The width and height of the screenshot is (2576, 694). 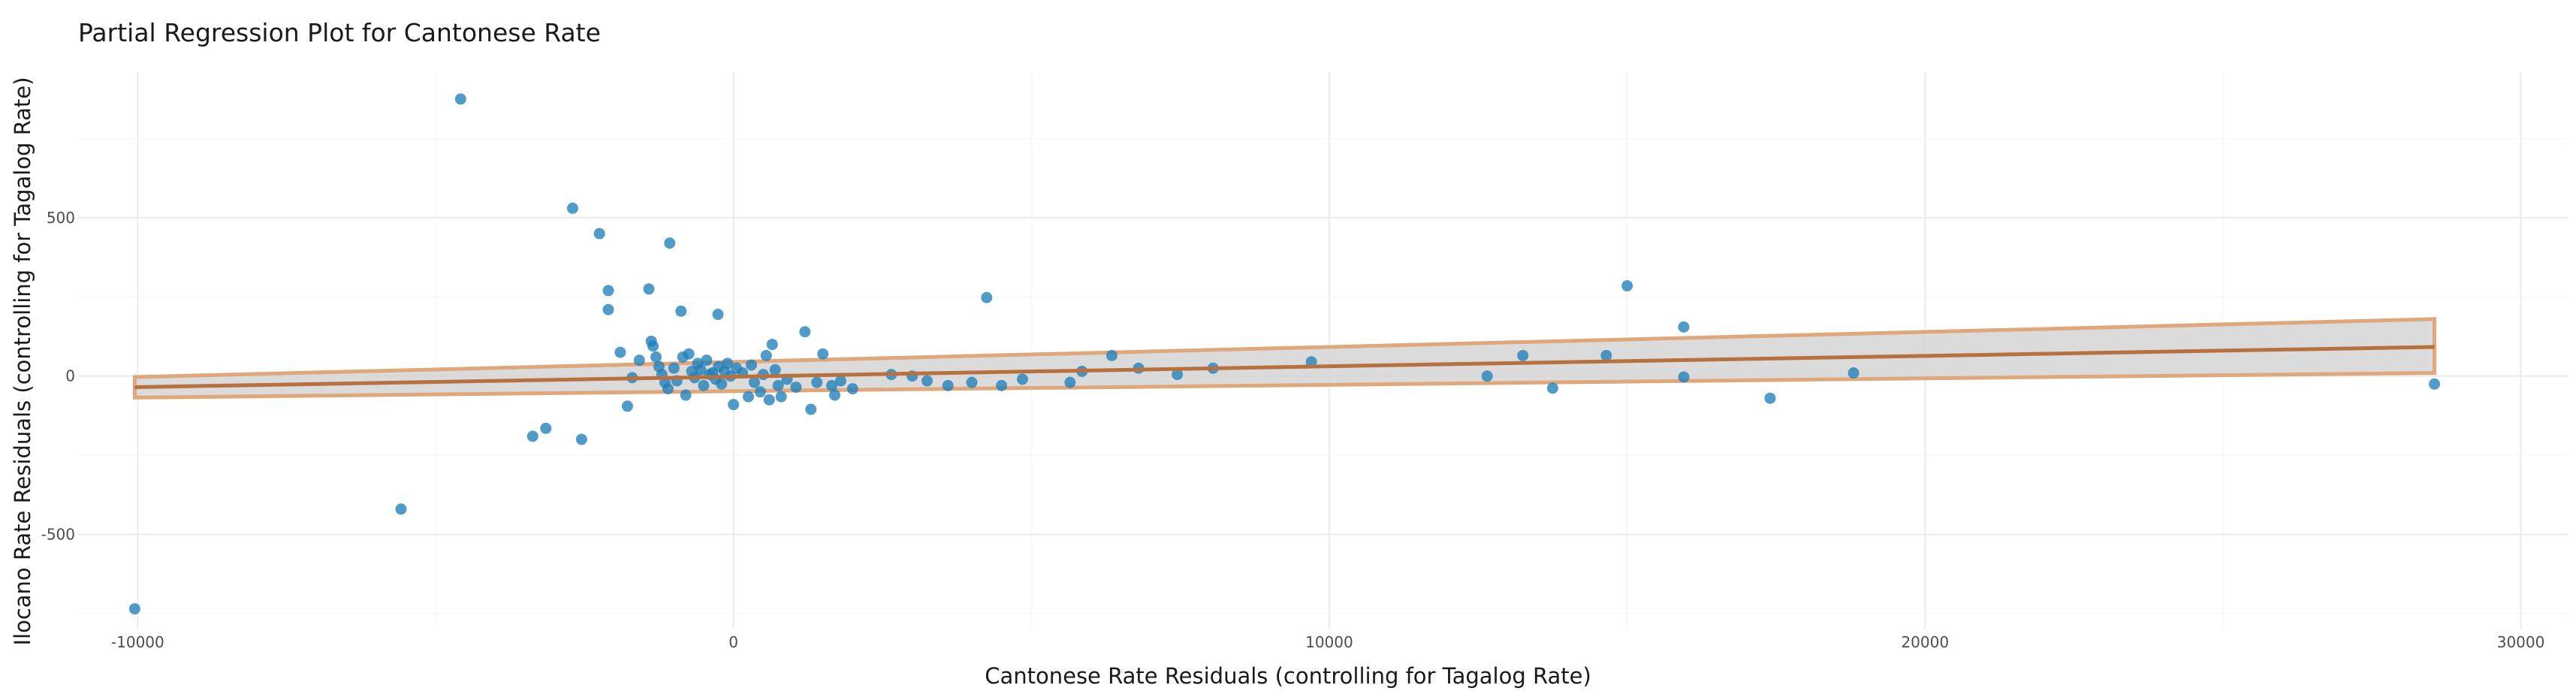 What do you see at coordinates (58, 535) in the screenshot?
I see `y-tick-label: -500` at bounding box center [58, 535].